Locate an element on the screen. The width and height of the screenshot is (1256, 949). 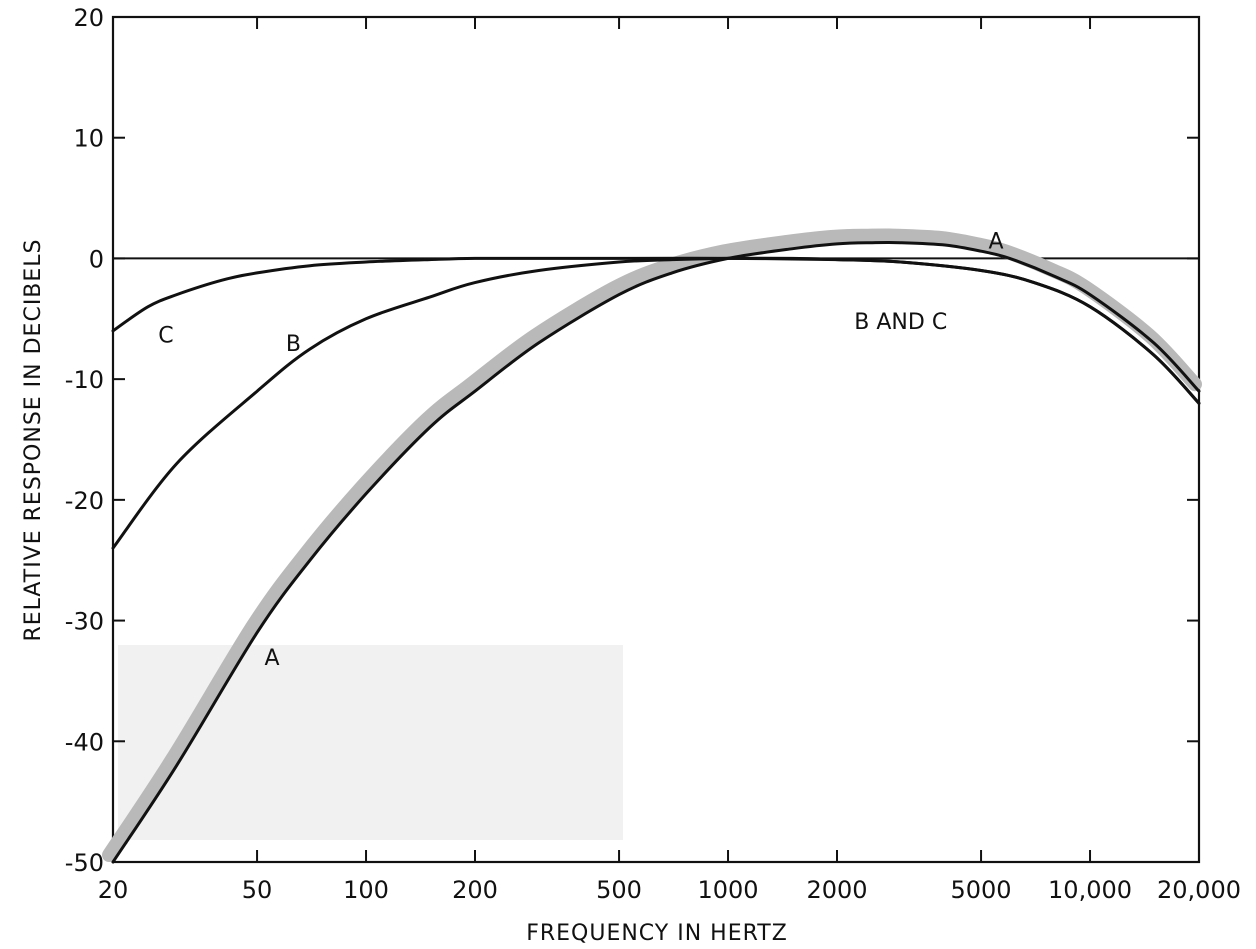
x-tick-label: 20 is located at coordinates (113, 890).